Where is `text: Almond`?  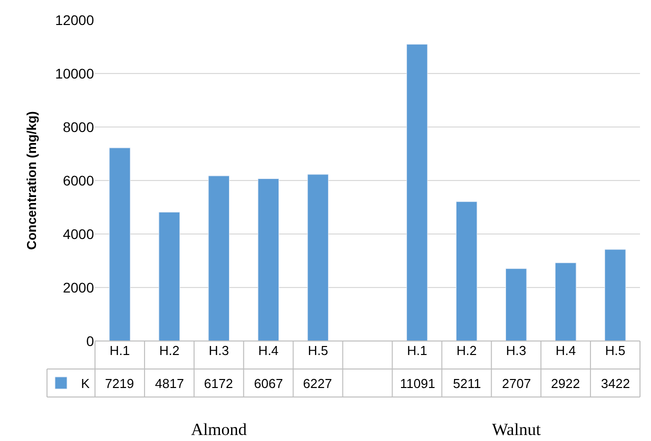
text: Almond is located at coordinates (219, 429).